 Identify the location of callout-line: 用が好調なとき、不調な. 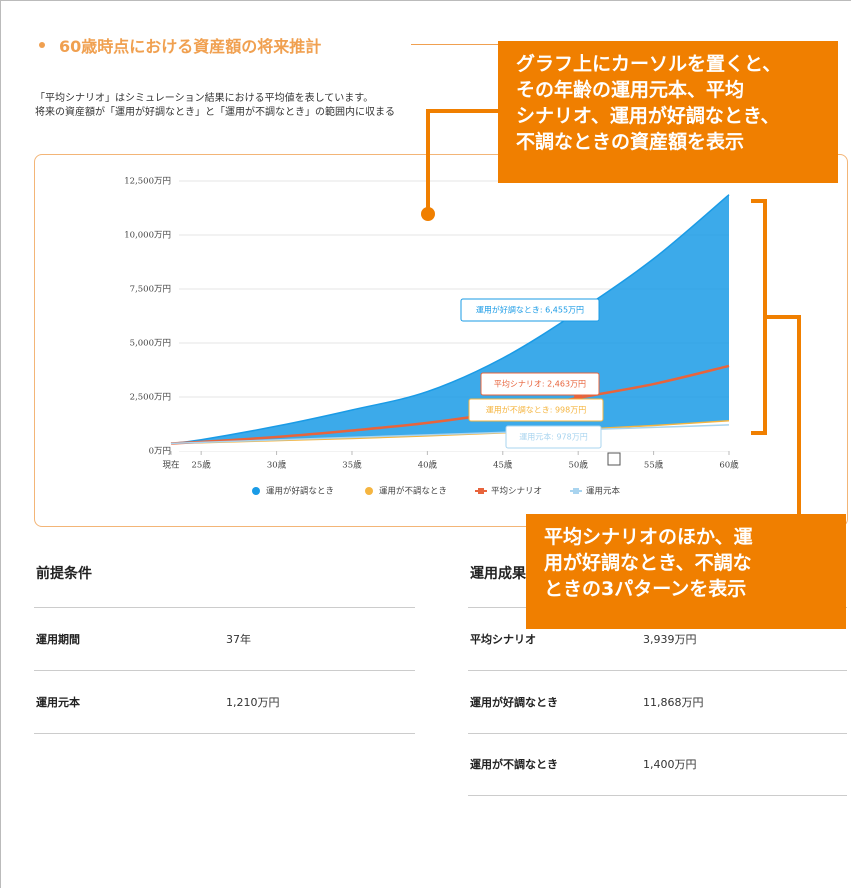
(648, 563).